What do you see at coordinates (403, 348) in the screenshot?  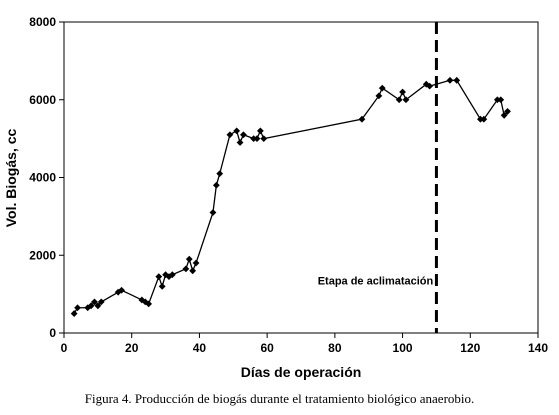 I see `x-tick-label: 100` at bounding box center [403, 348].